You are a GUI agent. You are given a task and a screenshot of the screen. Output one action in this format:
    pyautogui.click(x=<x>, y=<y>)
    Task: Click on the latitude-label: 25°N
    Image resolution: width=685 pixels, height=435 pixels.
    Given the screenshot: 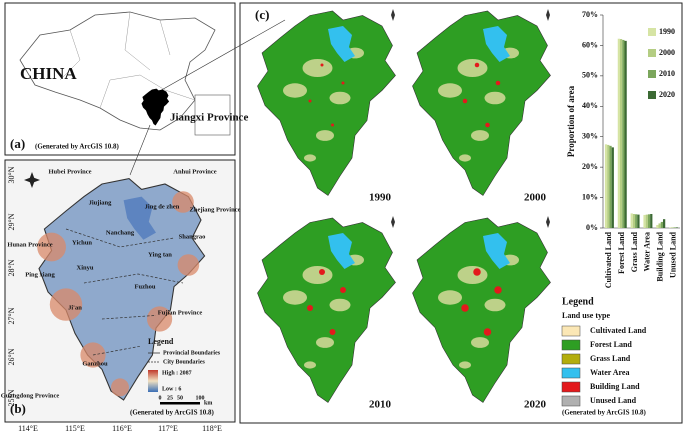 What is the action you would take?
    pyautogui.click(x=11, y=397)
    